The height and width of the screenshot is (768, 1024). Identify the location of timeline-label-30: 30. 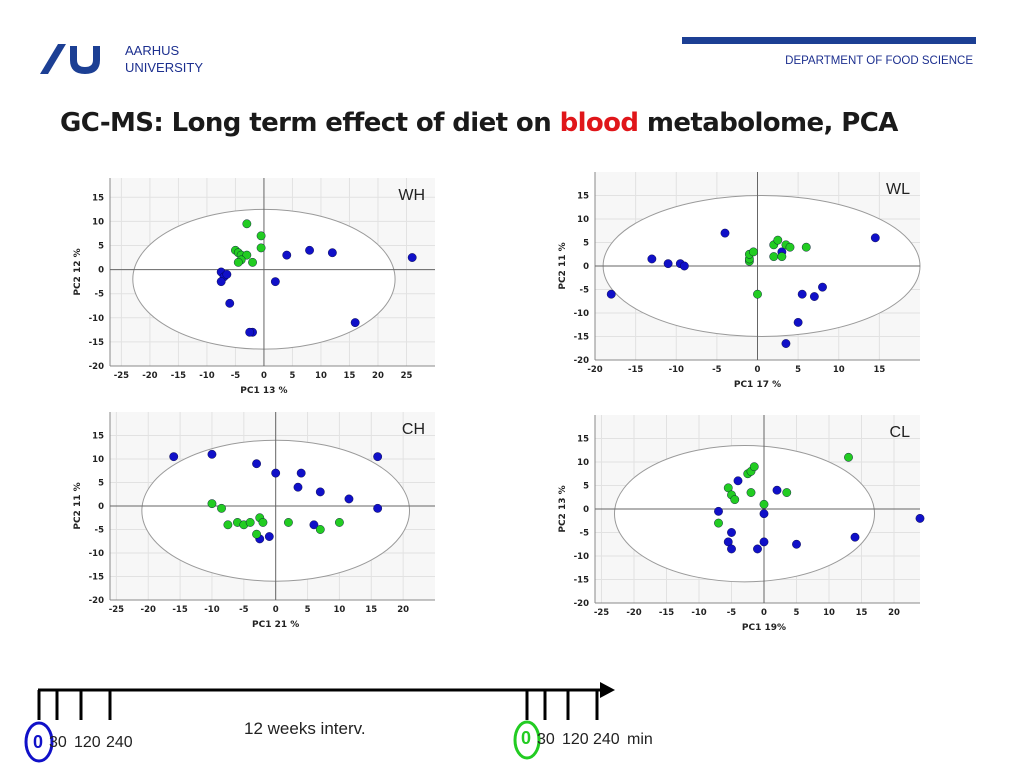
(58, 742).